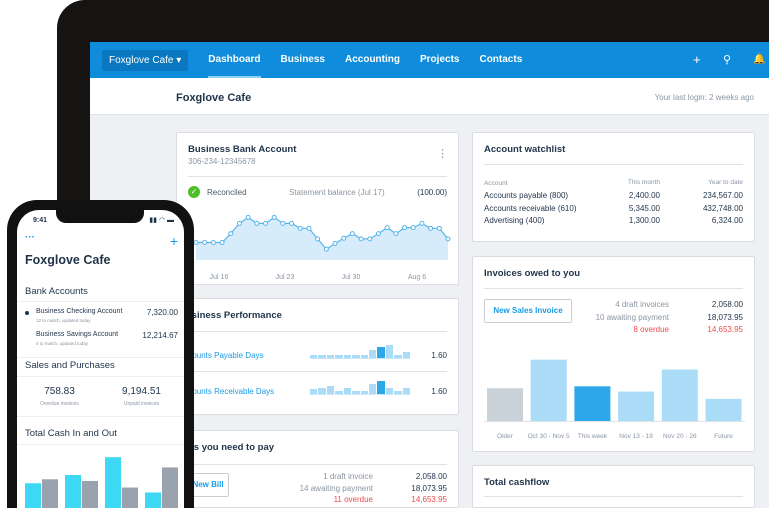 Image resolution: width=769 pixels, height=508 pixels. Describe the element at coordinates (680, 436) in the screenshot. I see `category-label: Nov 20 - 26` at that location.